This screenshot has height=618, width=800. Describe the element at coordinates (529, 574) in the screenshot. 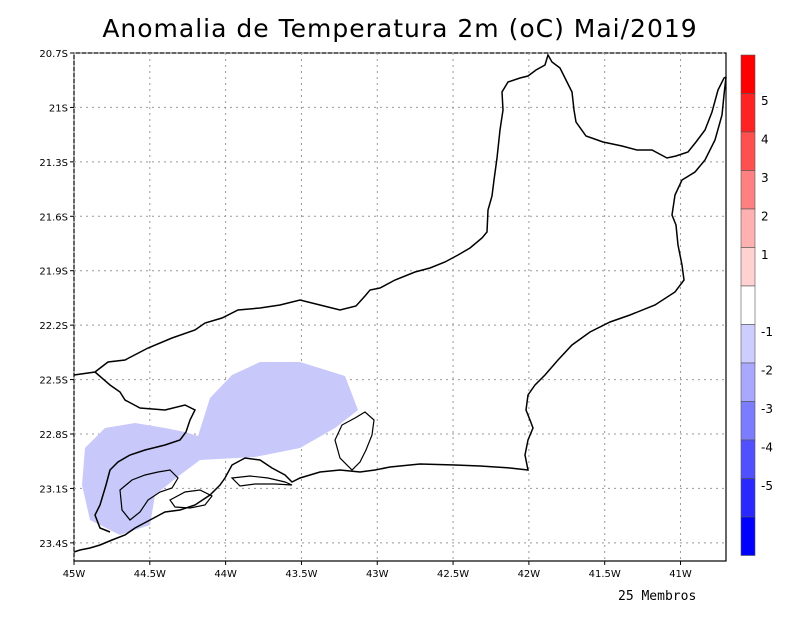

I see `lon-tick-label: 42W` at that location.